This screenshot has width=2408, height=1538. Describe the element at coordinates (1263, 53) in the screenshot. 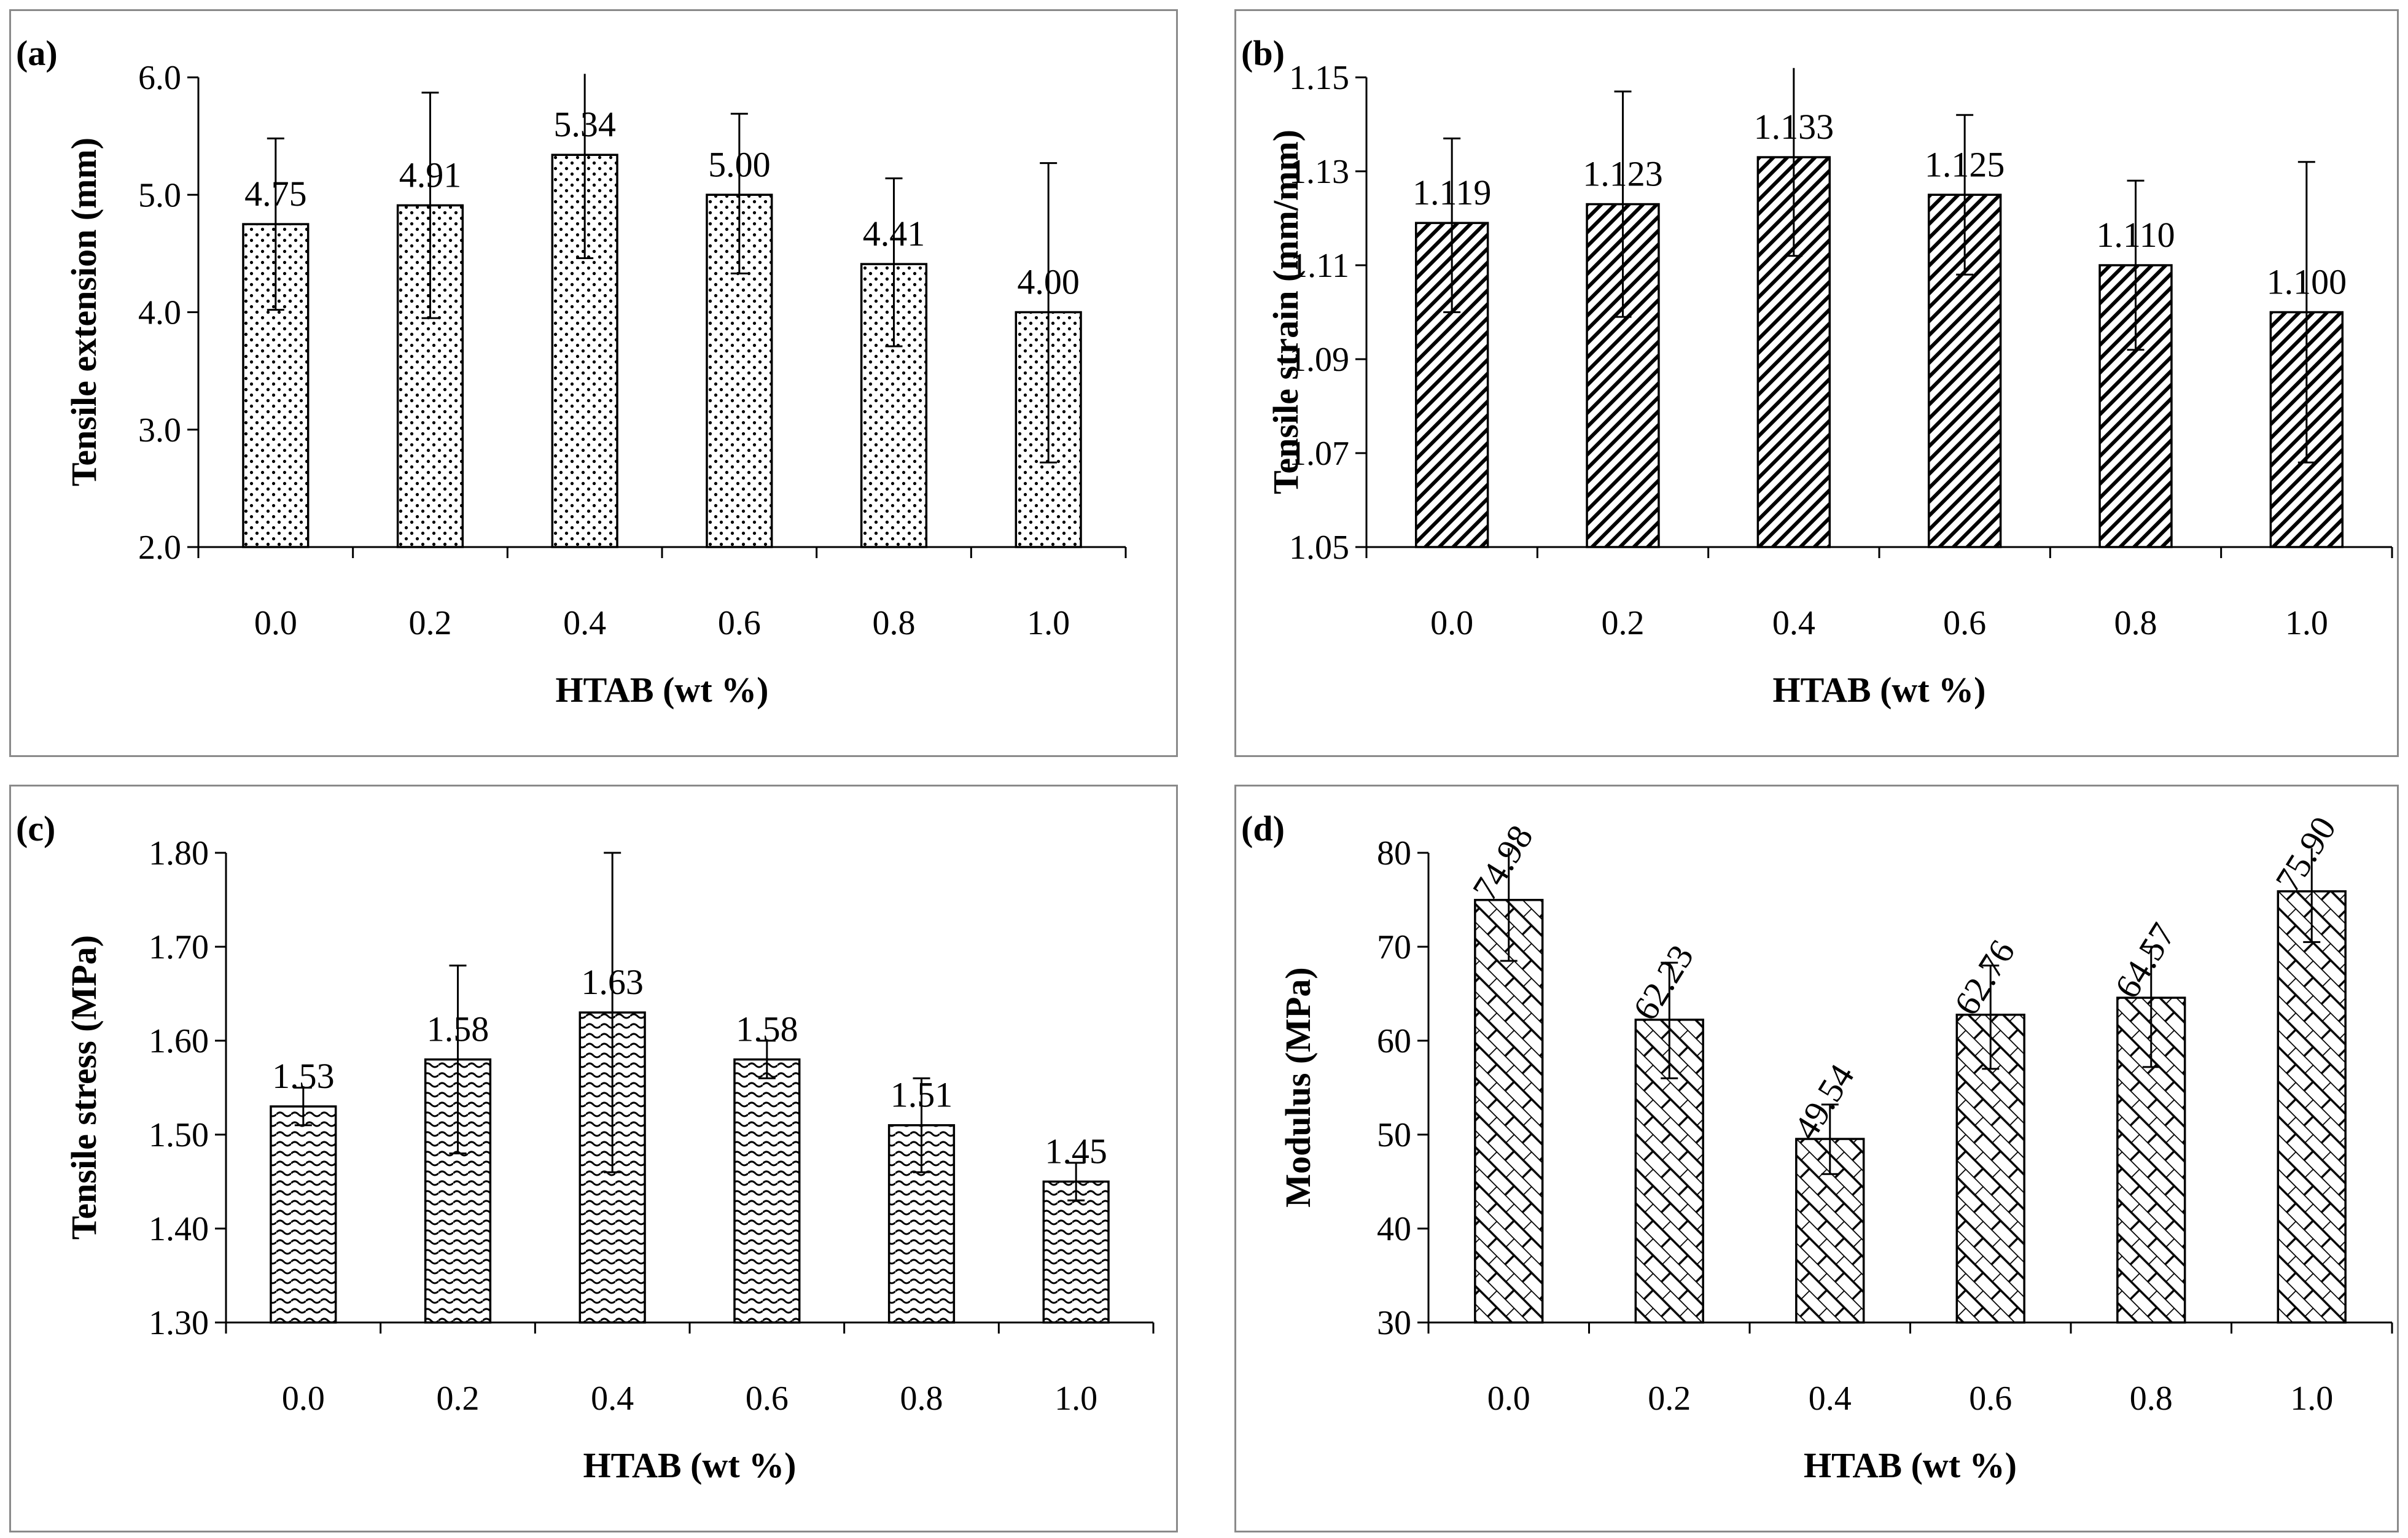

I see `panel-label-b: (b)` at that location.